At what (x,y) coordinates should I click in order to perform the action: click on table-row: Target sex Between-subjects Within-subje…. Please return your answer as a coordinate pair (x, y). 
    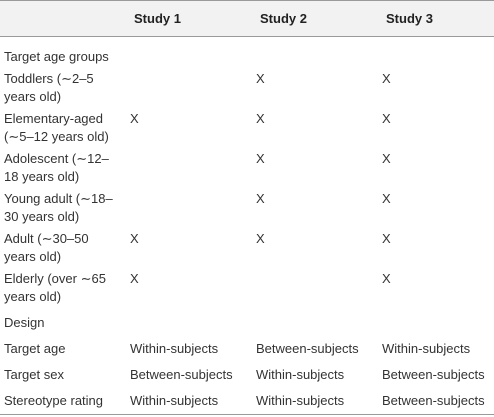
    Looking at the image, I should click on (247, 371).